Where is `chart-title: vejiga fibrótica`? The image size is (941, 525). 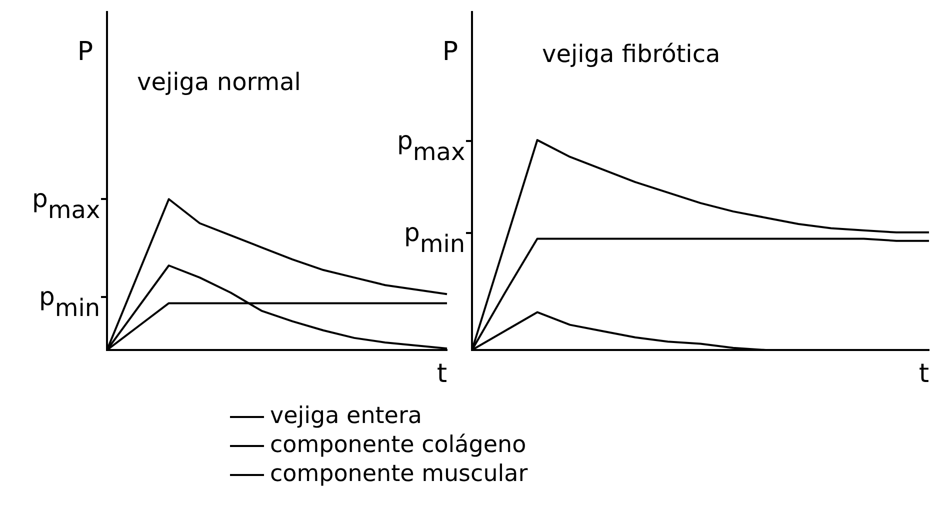 chart-title: vejiga fibrótica is located at coordinates (631, 54).